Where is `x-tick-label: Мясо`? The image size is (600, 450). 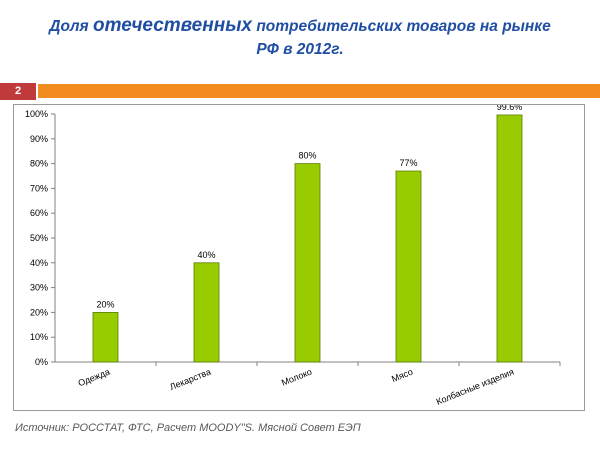 x-tick-label: Мясо is located at coordinates (402, 376).